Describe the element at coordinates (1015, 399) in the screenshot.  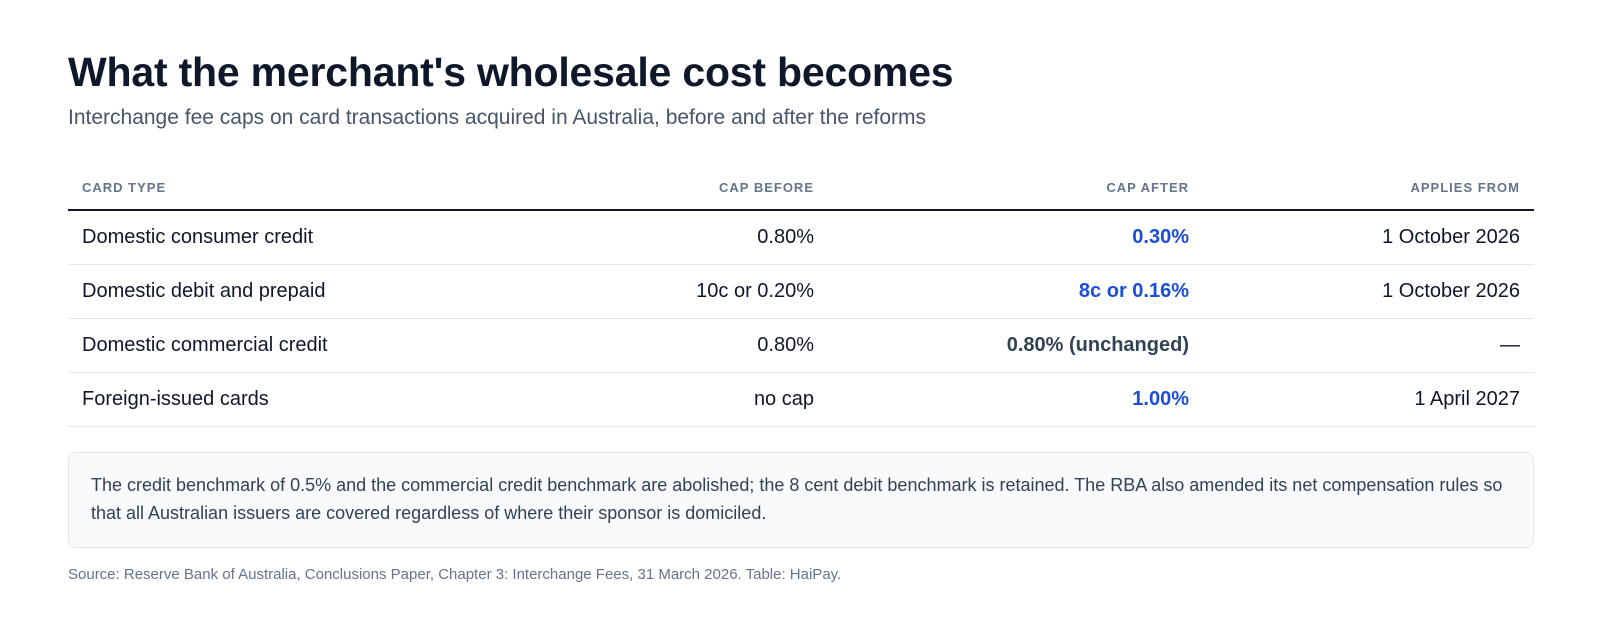
I see `cell-cap-after: 1.00%` at that location.